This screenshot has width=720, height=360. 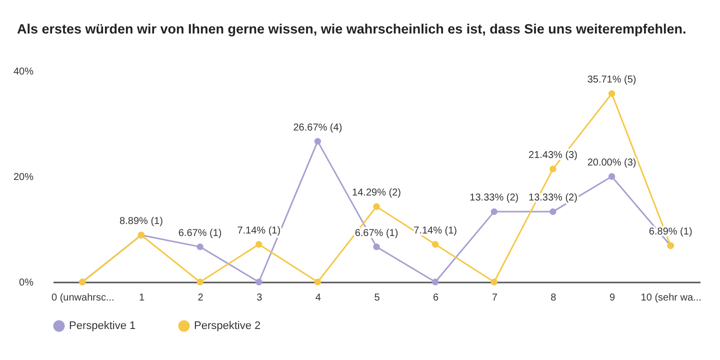 I want to click on data-label: 14.29% (2), so click(x=376, y=193).